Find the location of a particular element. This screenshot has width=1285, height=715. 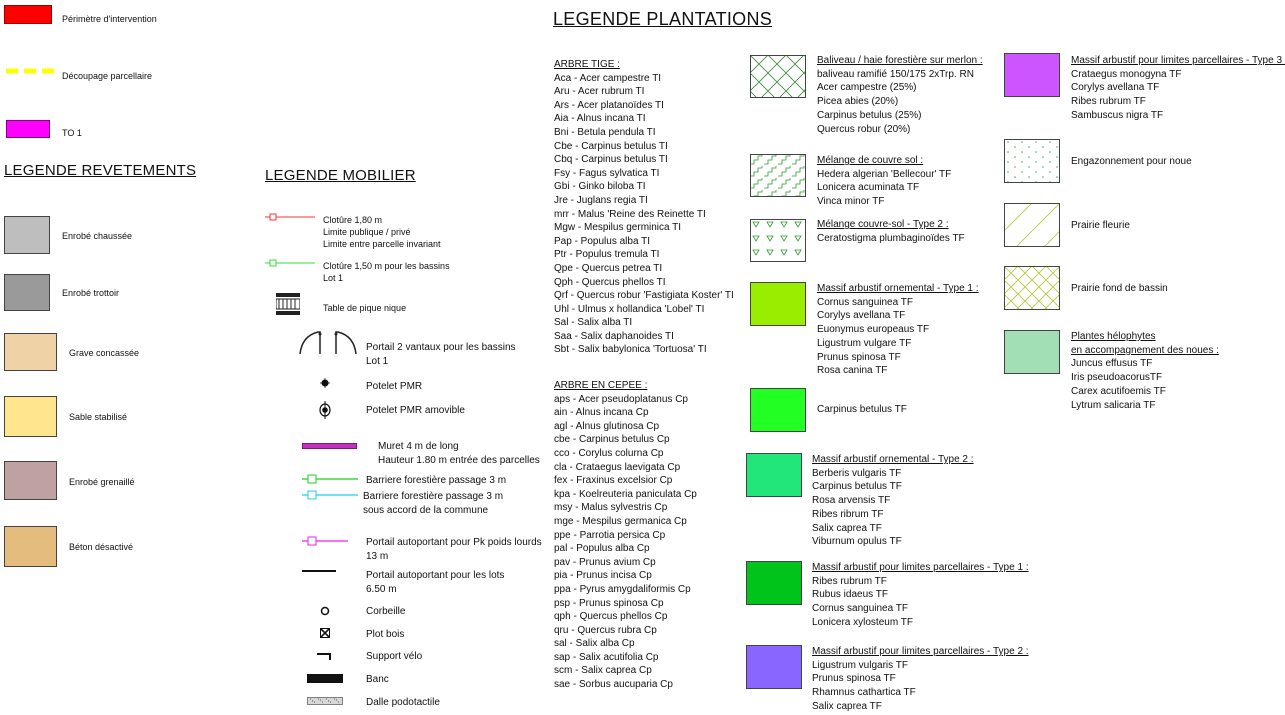

revetement-label: Sable stabilisé is located at coordinates (98, 417).